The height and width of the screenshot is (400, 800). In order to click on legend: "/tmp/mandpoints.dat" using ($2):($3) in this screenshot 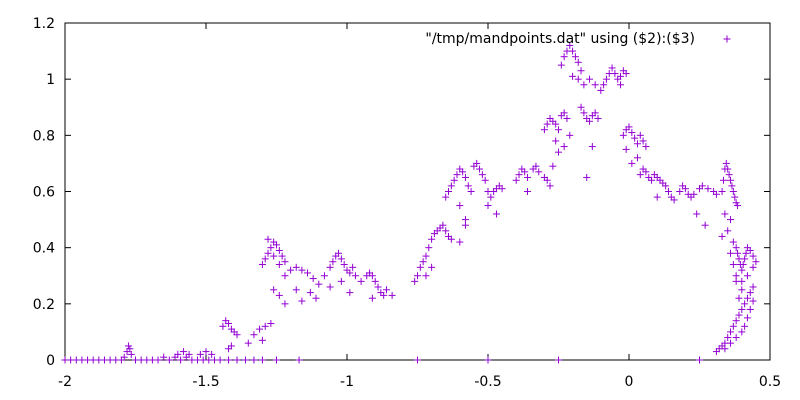, I will do `click(578, 39)`.